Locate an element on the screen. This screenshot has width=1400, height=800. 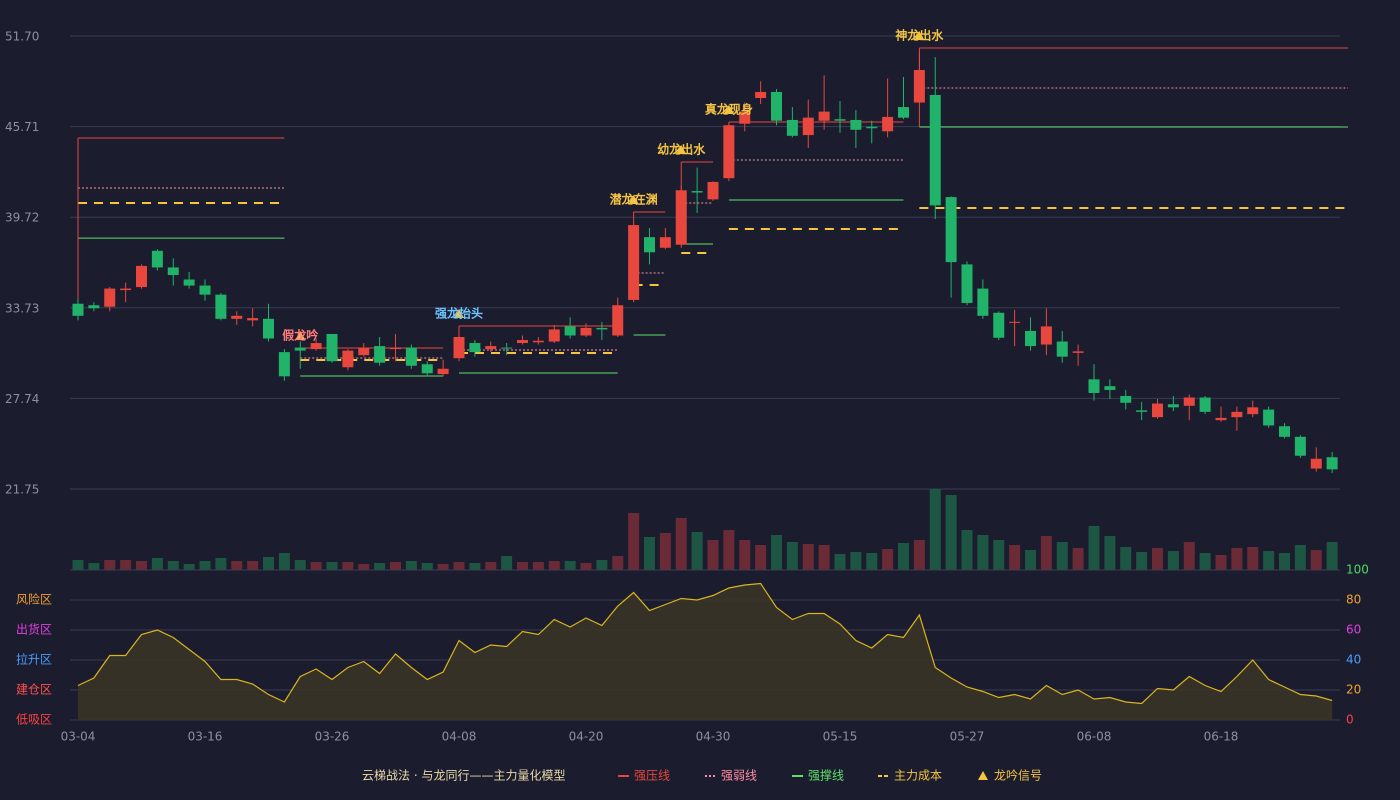
x-tick-label: 03-26 is located at coordinates (332, 737).